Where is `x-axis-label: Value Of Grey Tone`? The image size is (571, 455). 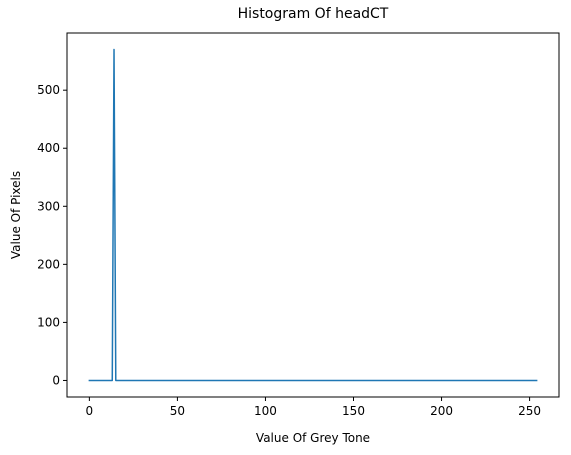 x-axis-label: Value Of Grey Tone is located at coordinates (313, 438).